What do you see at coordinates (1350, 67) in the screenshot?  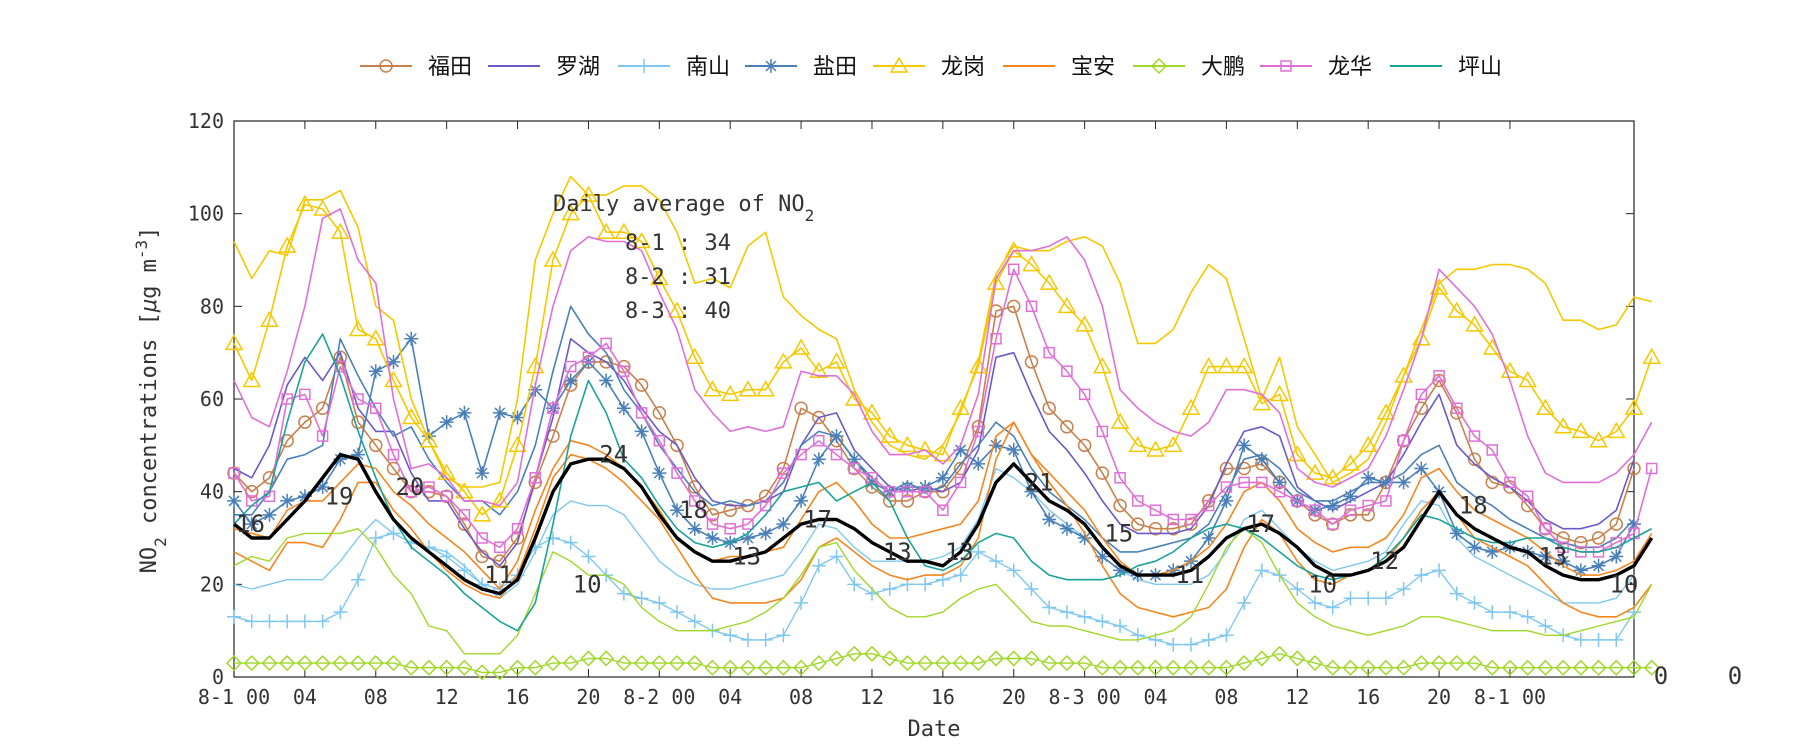 I see `legend-label: 龙华` at bounding box center [1350, 67].